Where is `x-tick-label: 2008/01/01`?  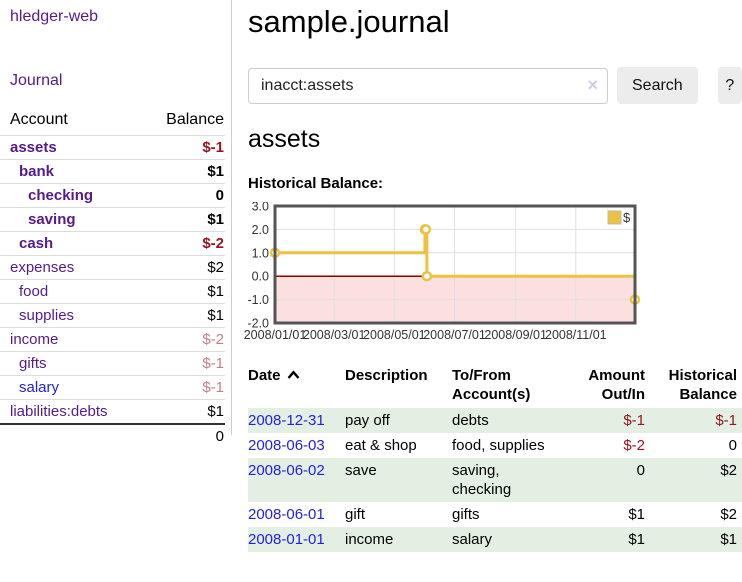 x-tick-label: 2008/01/01 is located at coordinates (275, 335).